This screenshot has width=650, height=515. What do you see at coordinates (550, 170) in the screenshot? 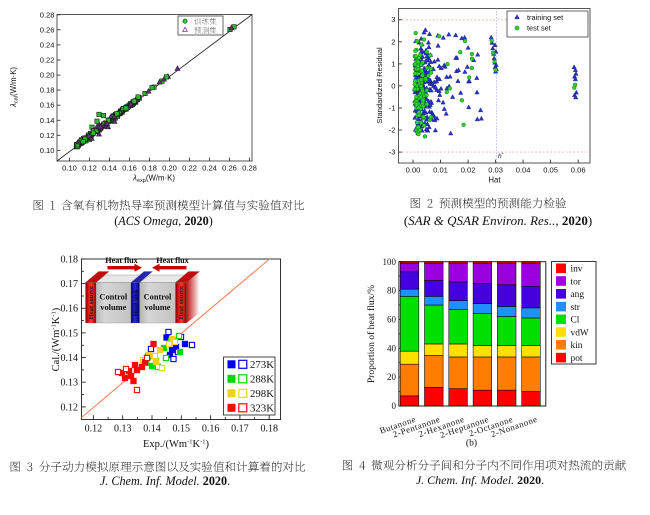
I see `svg-text: 0.05` at bounding box center [550, 170].